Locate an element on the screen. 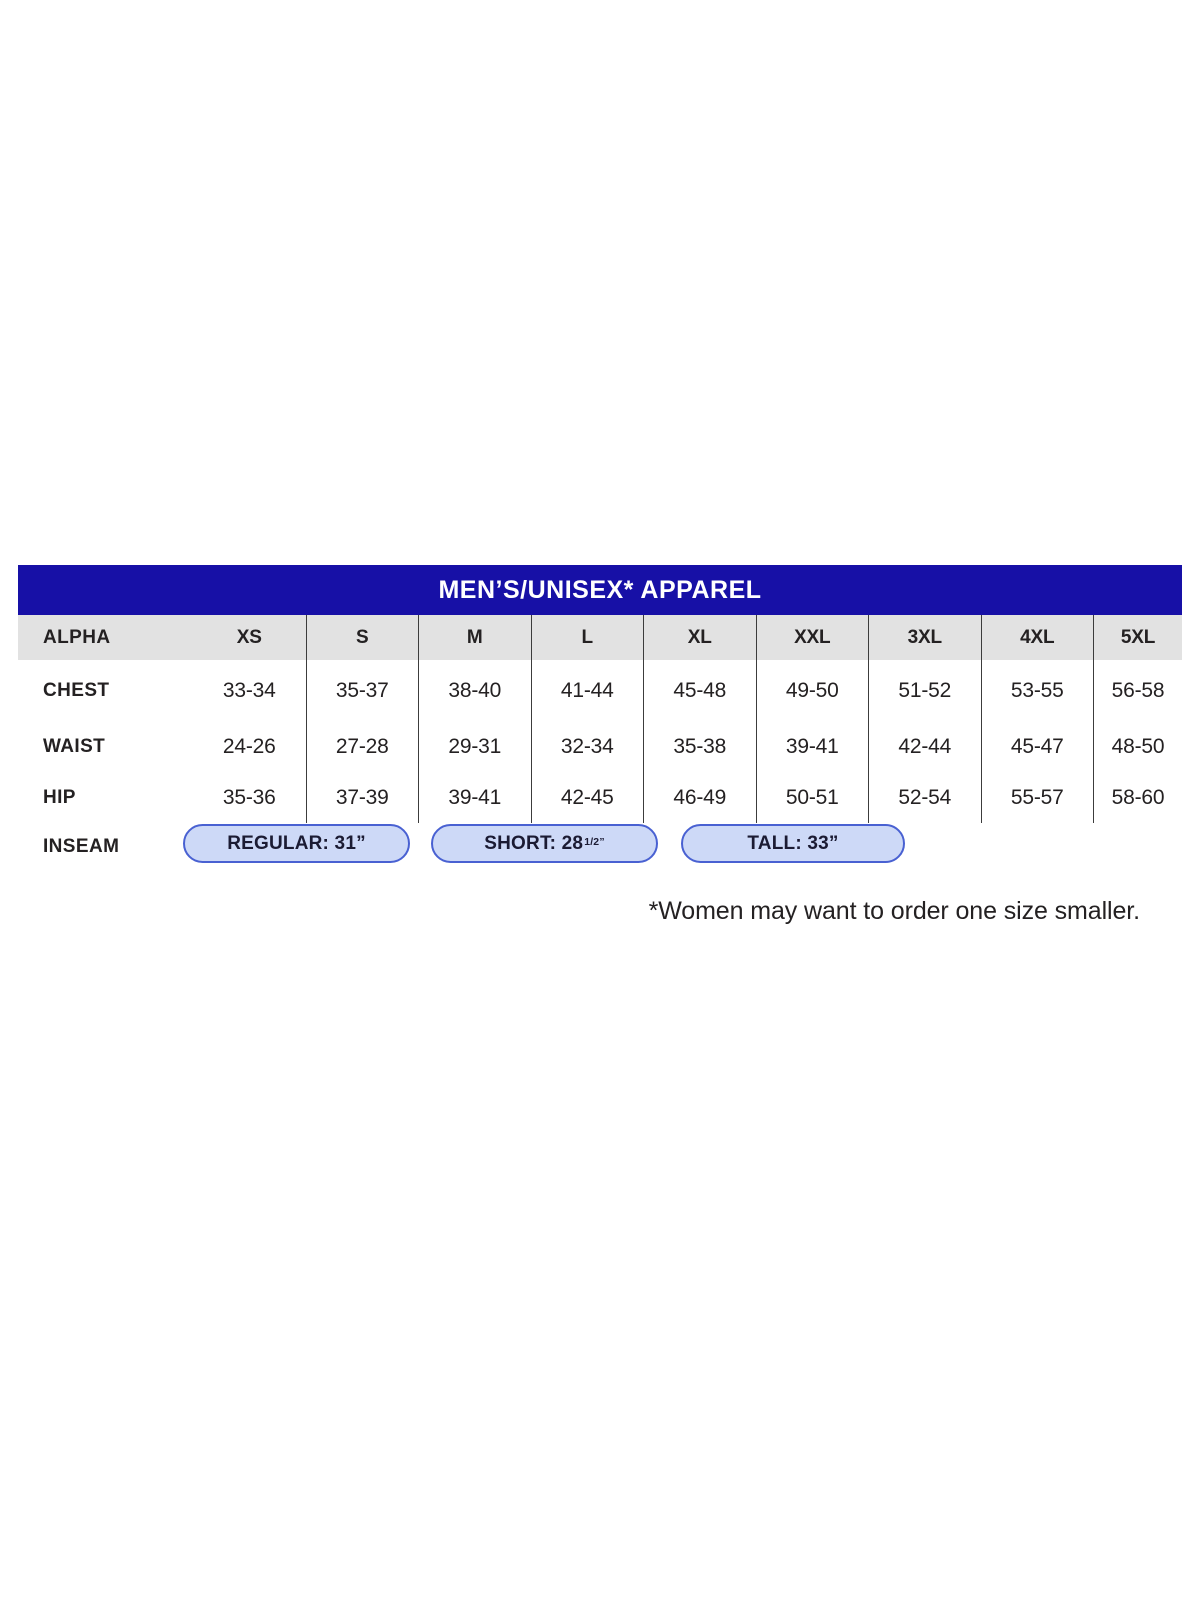  inseam-regular-text: REGULAR: 31” is located at coordinates (296, 843).